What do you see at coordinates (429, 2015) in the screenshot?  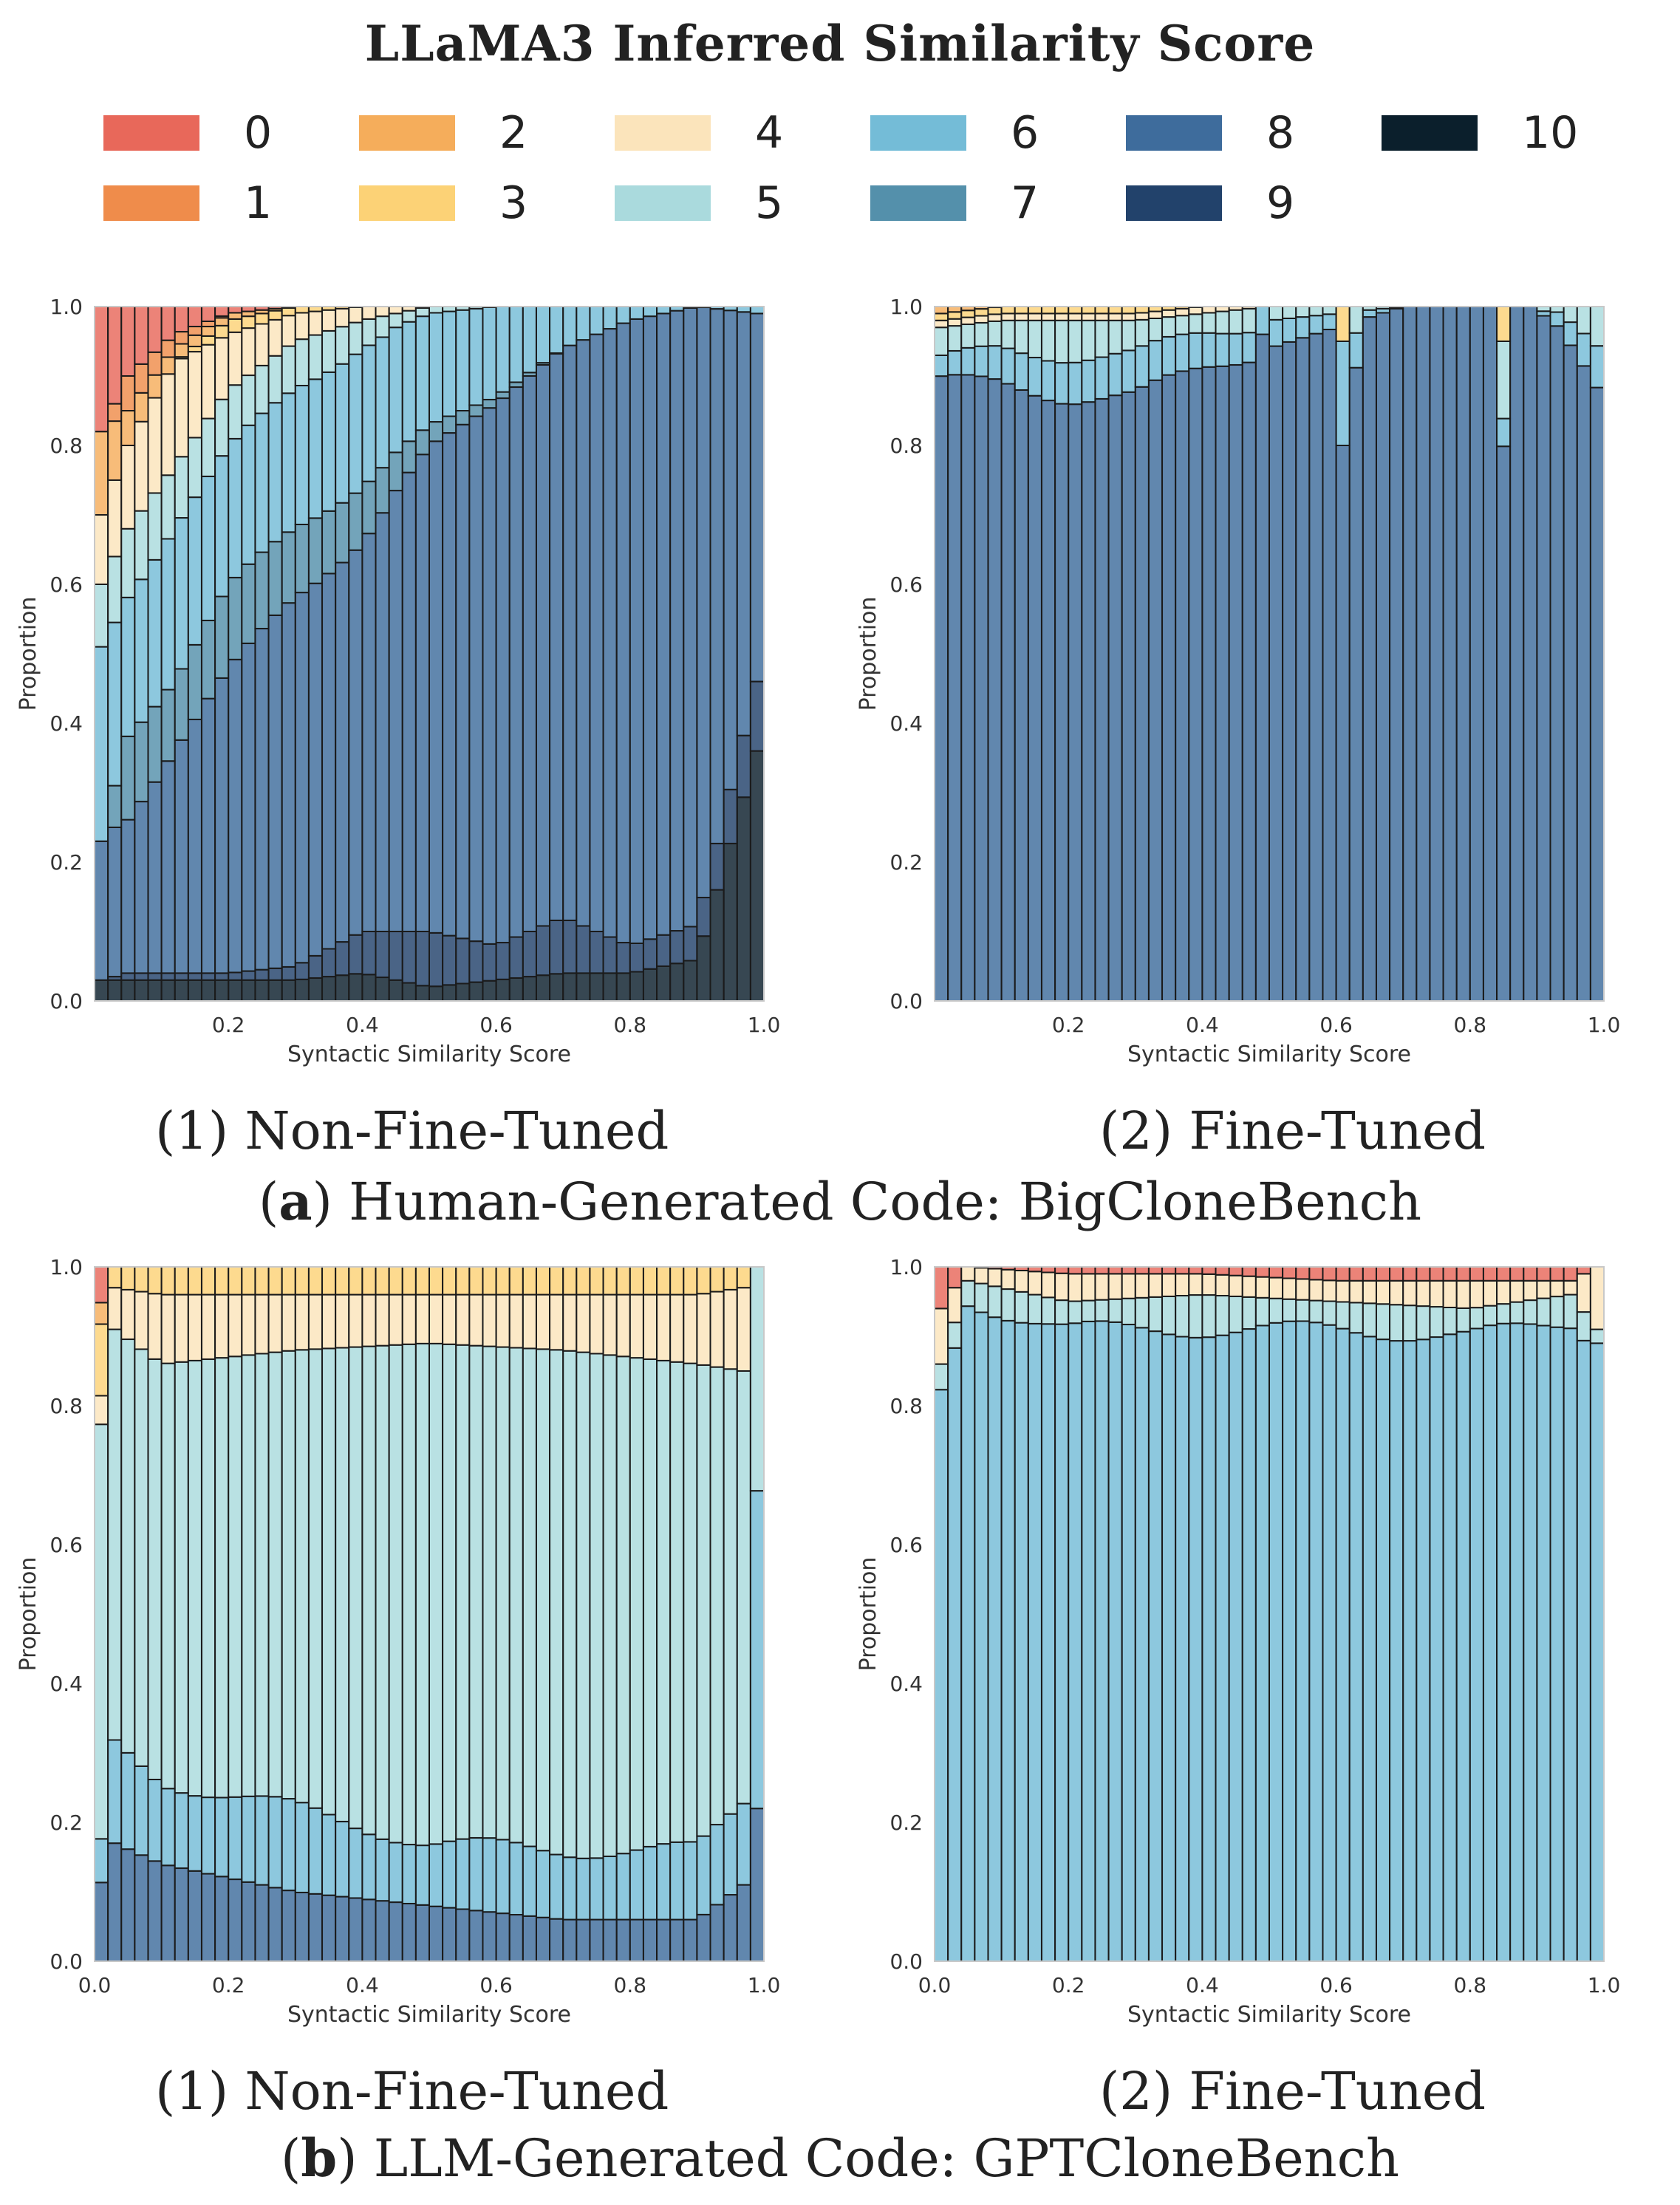 I see `x-axis-label: Syntactic Similarity Score` at bounding box center [429, 2015].